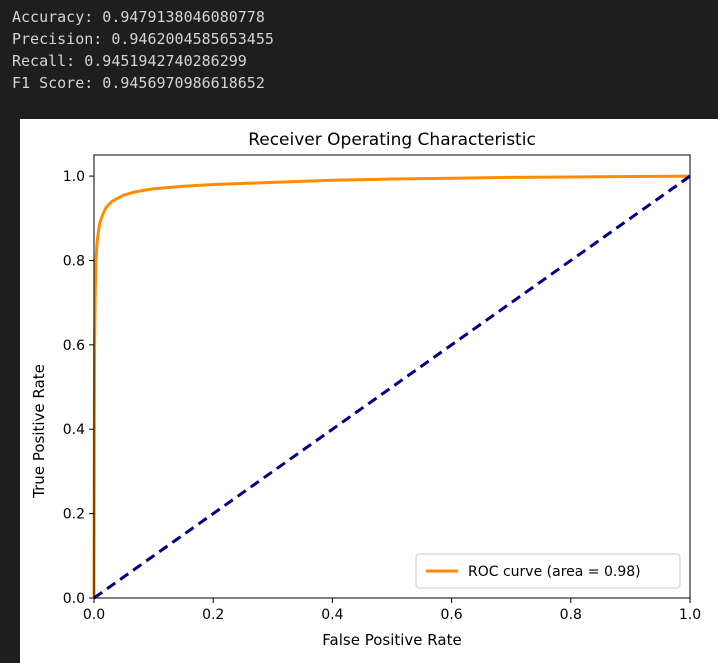 The width and height of the screenshot is (718, 663). I want to click on x-tick-label: 0.2, so click(213, 615).